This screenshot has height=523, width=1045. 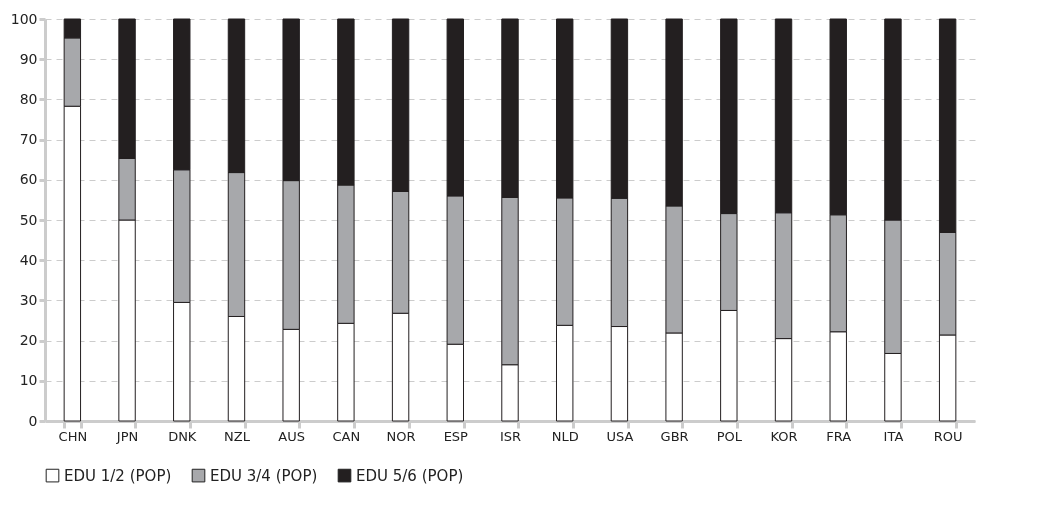 I want to click on y-tick-label: 50, so click(x=28, y=219).